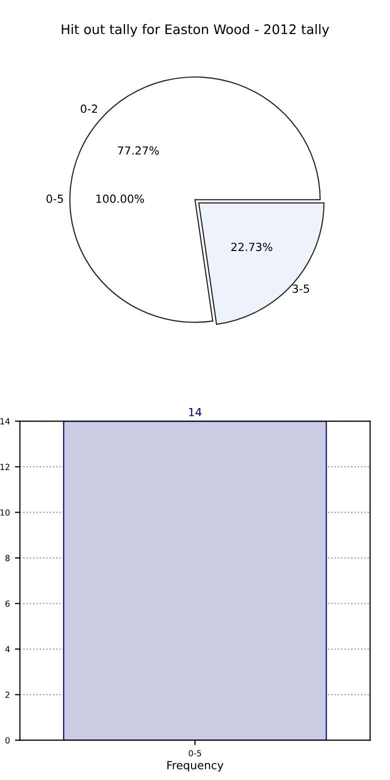 The height and width of the screenshot is (780, 390). I want to click on chart-title: Hit out tally for Easton Wood - 2012 tally, so click(196, 30).